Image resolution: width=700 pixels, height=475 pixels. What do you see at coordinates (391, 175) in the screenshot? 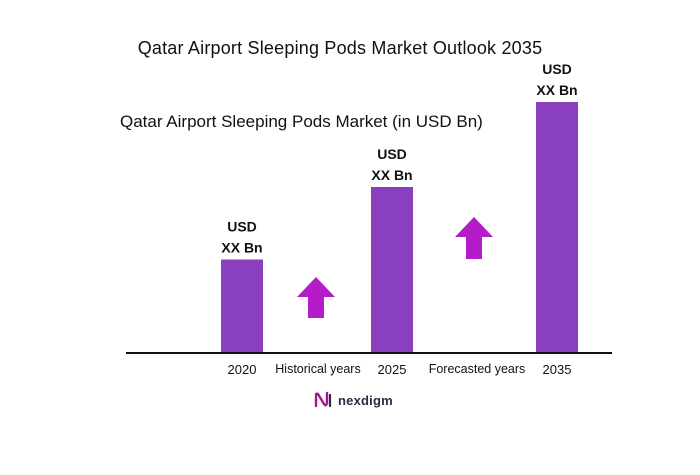
I see `data-label-2025-2: XX Bn` at bounding box center [391, 175].